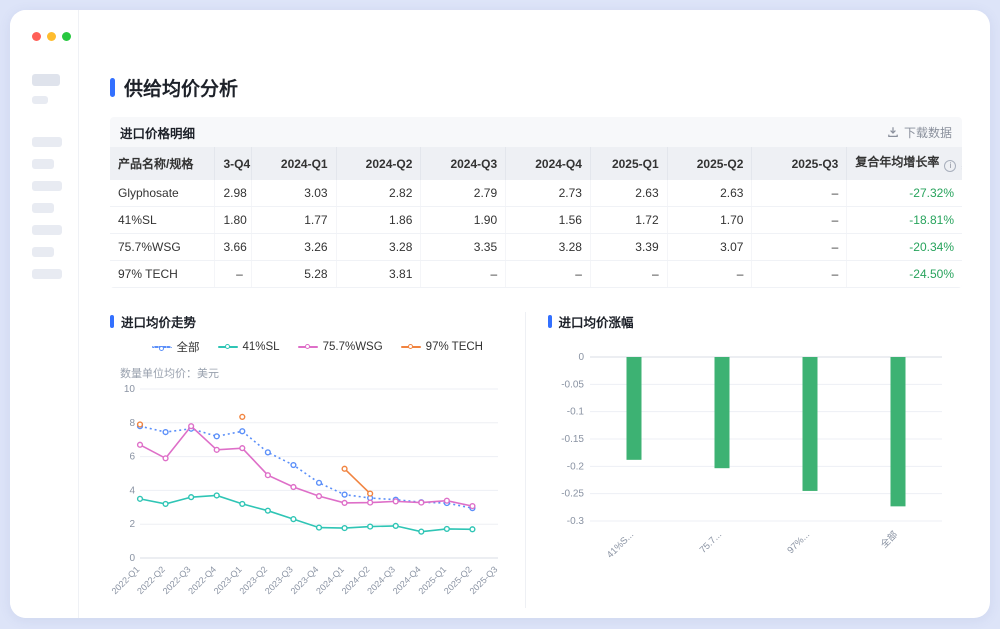  What do you see at coordinates (536, 132) in the screenshot?
I see `card-header: 进口价格明细 下载数据` at bounding box center [536, 132].